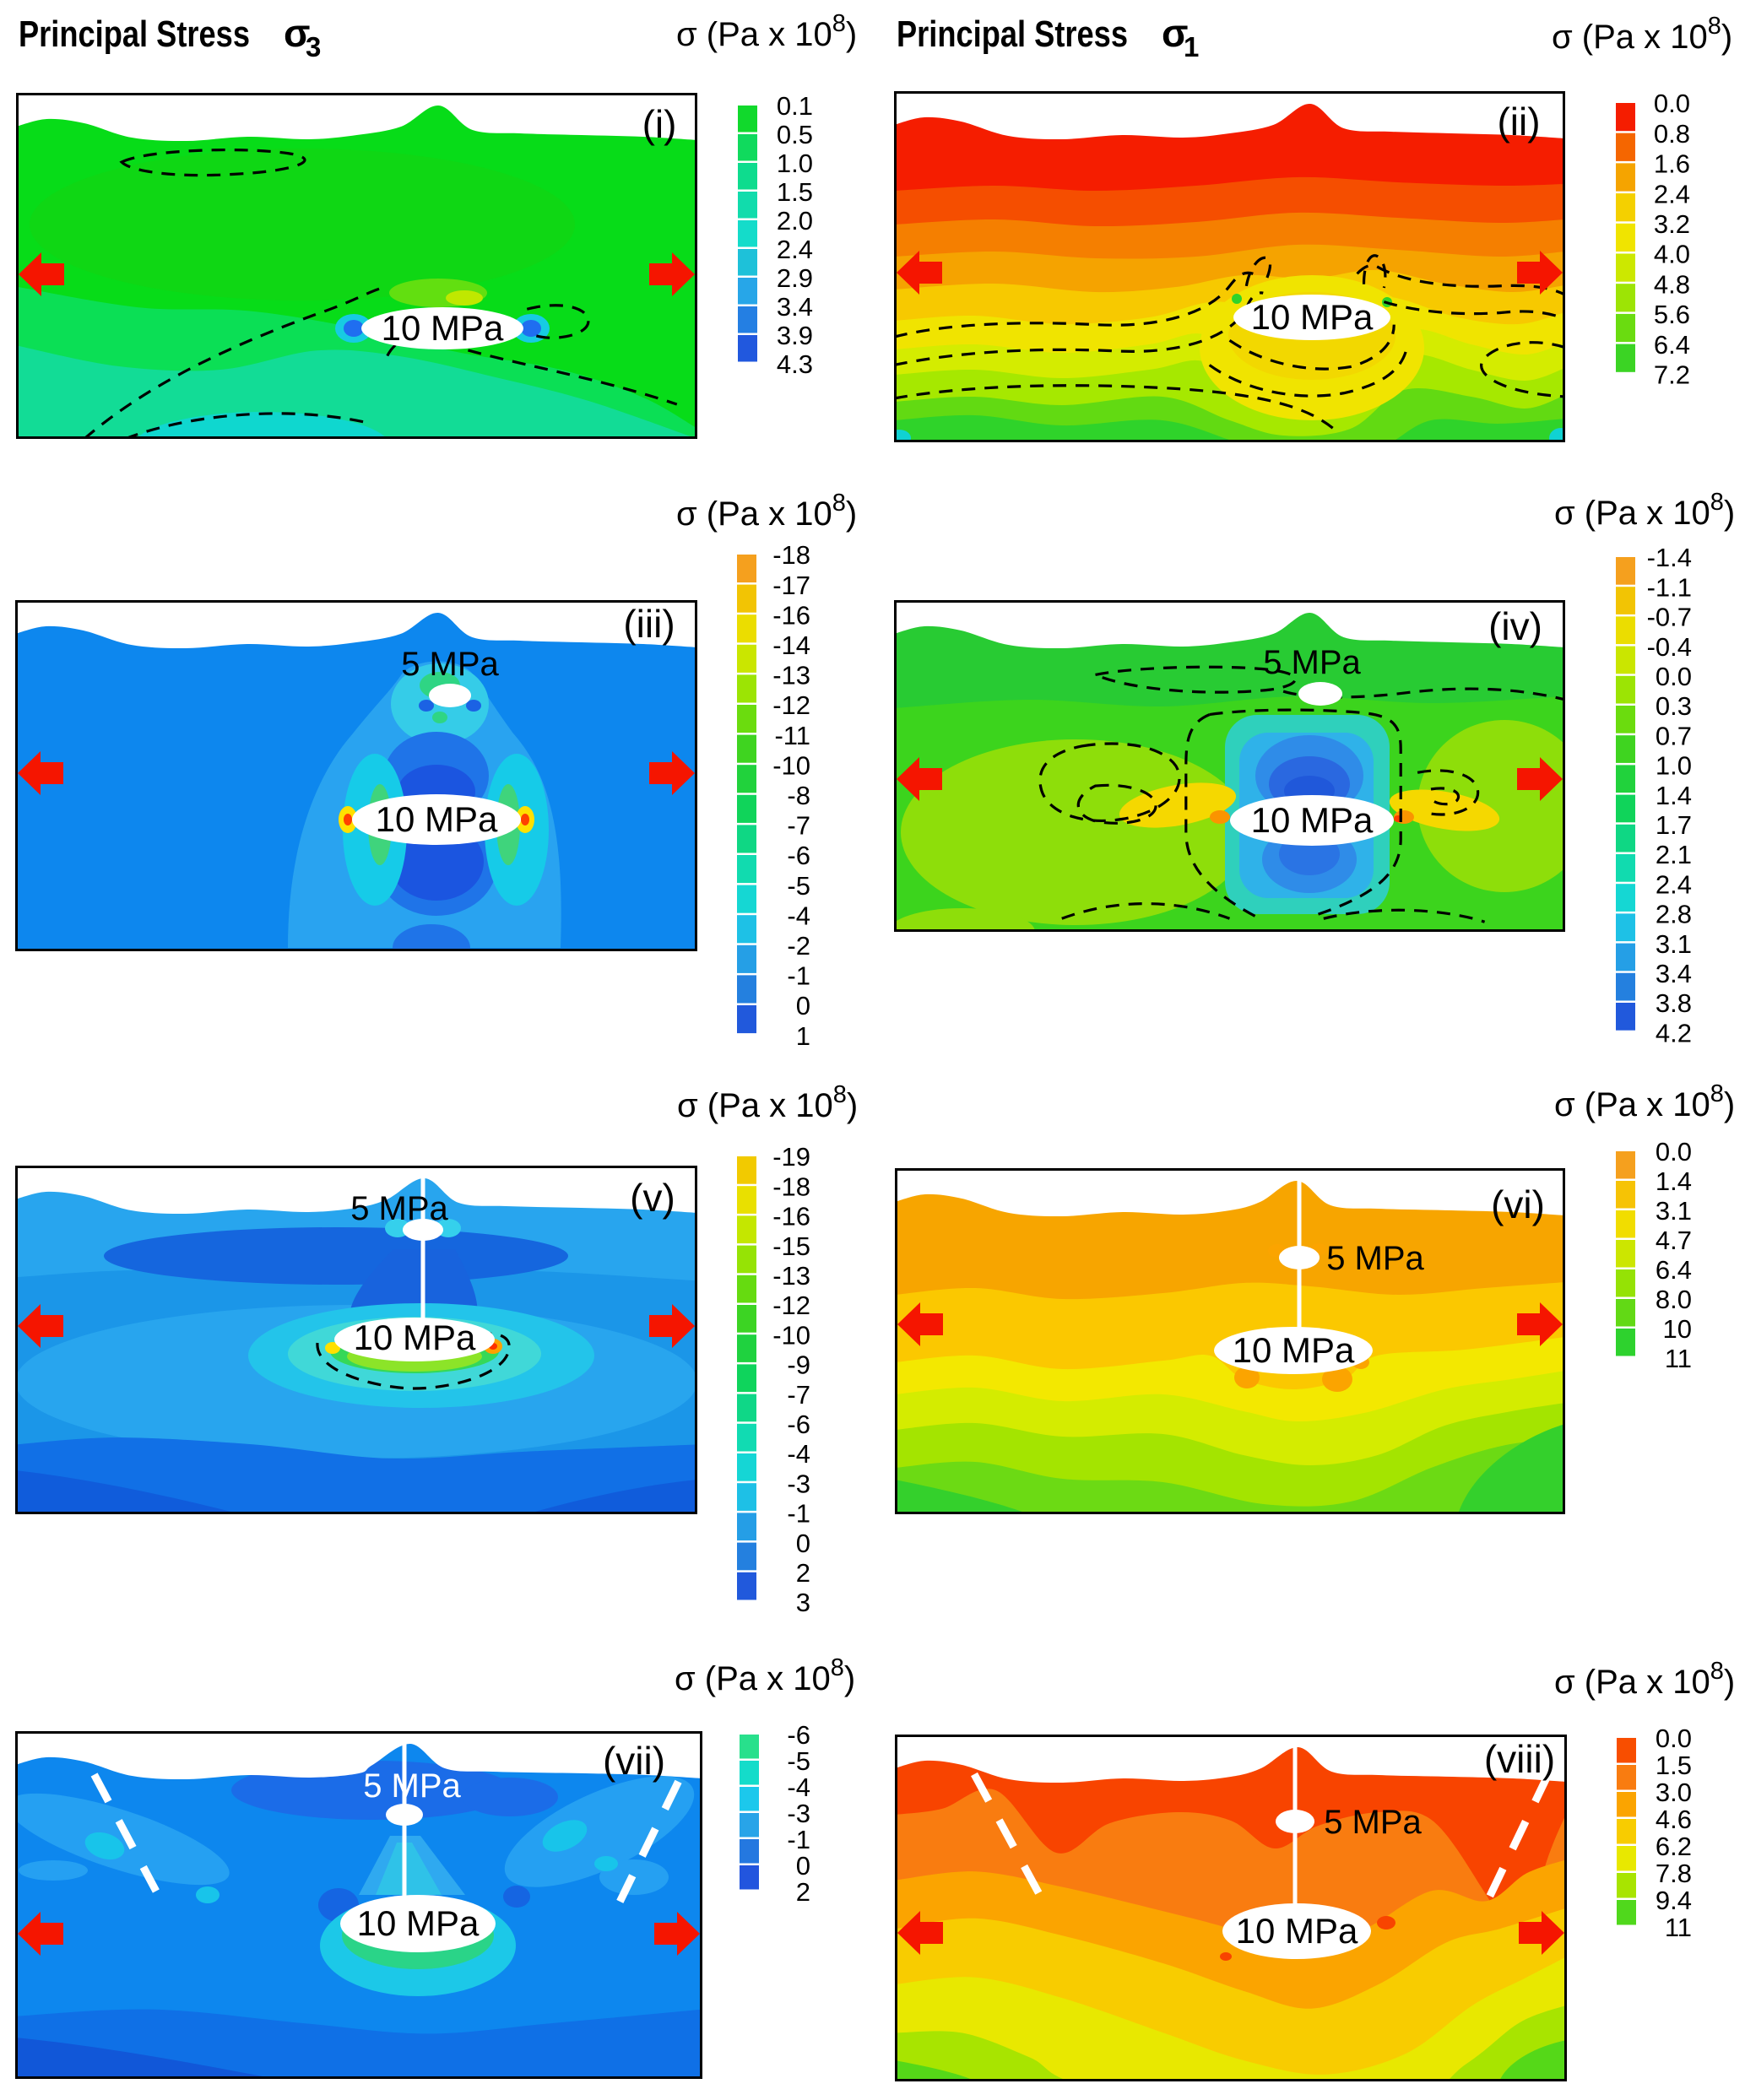  What do you see at coordinates (1674, 825) in the screenshot?
I see `svg-text: 1.7` at bounding box center [1674, 825].